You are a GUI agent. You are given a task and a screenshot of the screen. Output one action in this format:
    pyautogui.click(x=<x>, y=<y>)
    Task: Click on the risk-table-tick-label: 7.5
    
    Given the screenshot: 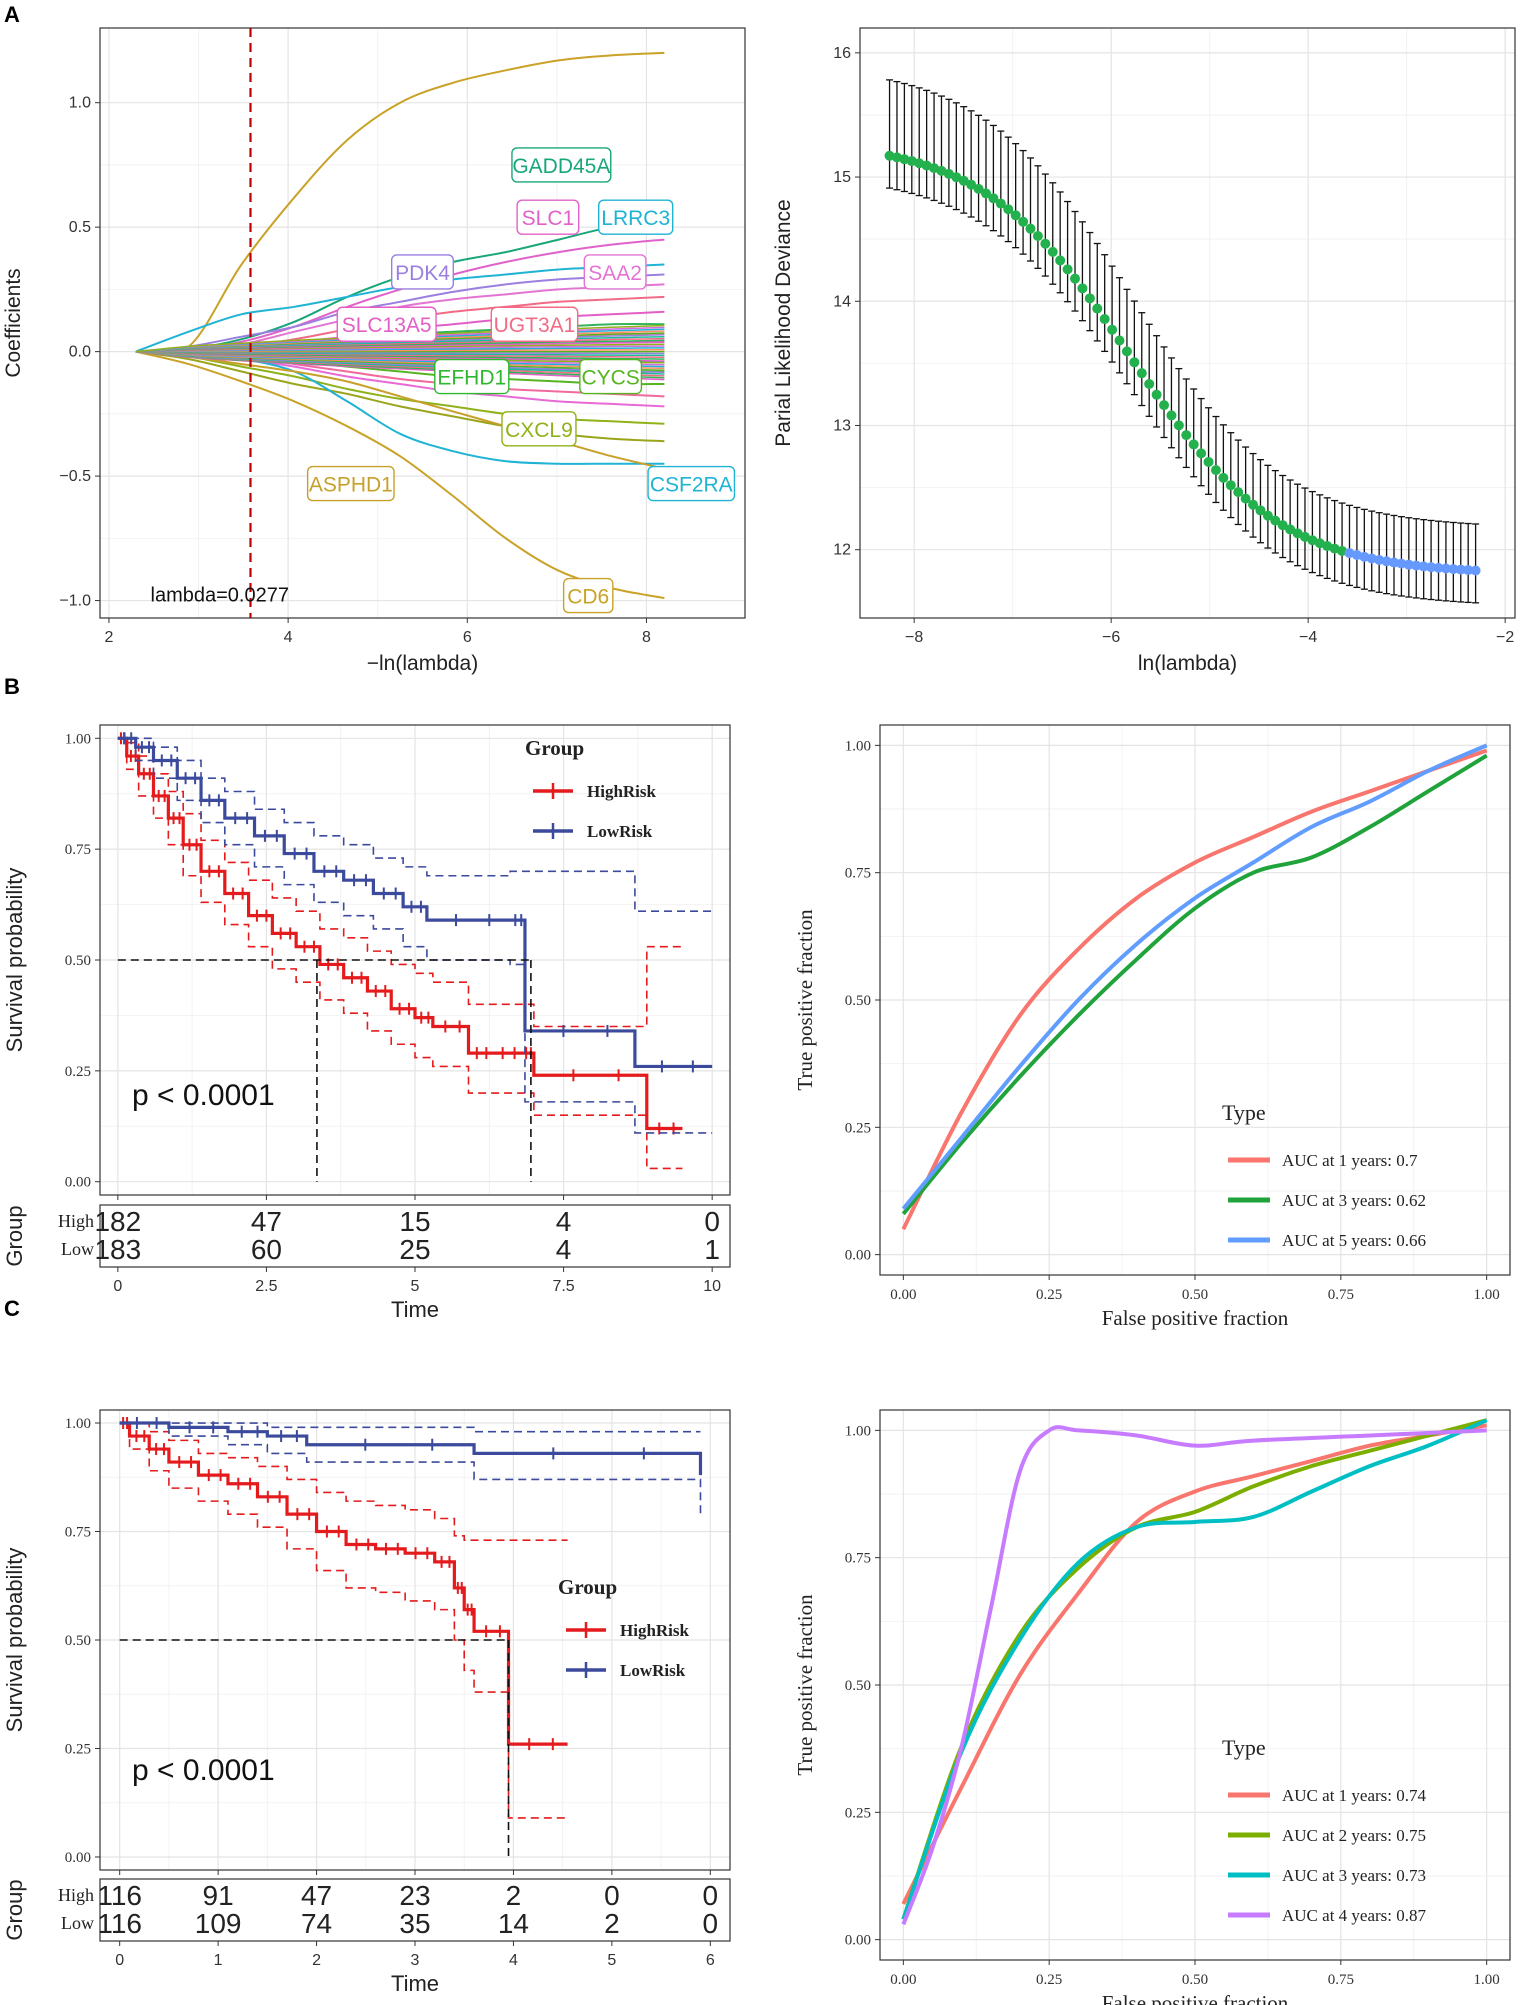 What is the action you would take?
    pyautogui.click(x=563, y=1286)
    